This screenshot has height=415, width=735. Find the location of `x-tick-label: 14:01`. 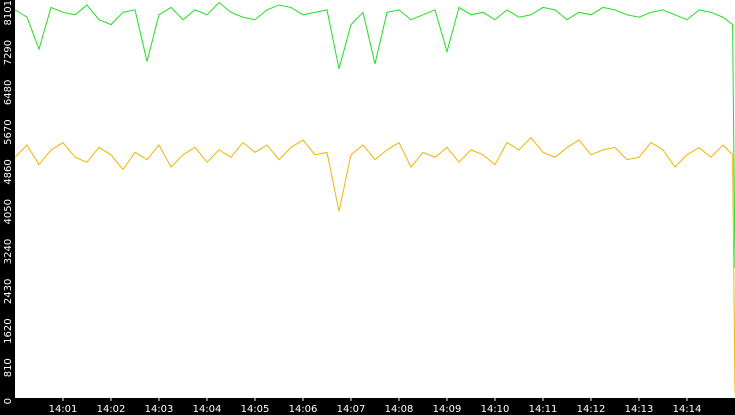

x-tick-label: 14:01 is located at coordinates (63, 409).